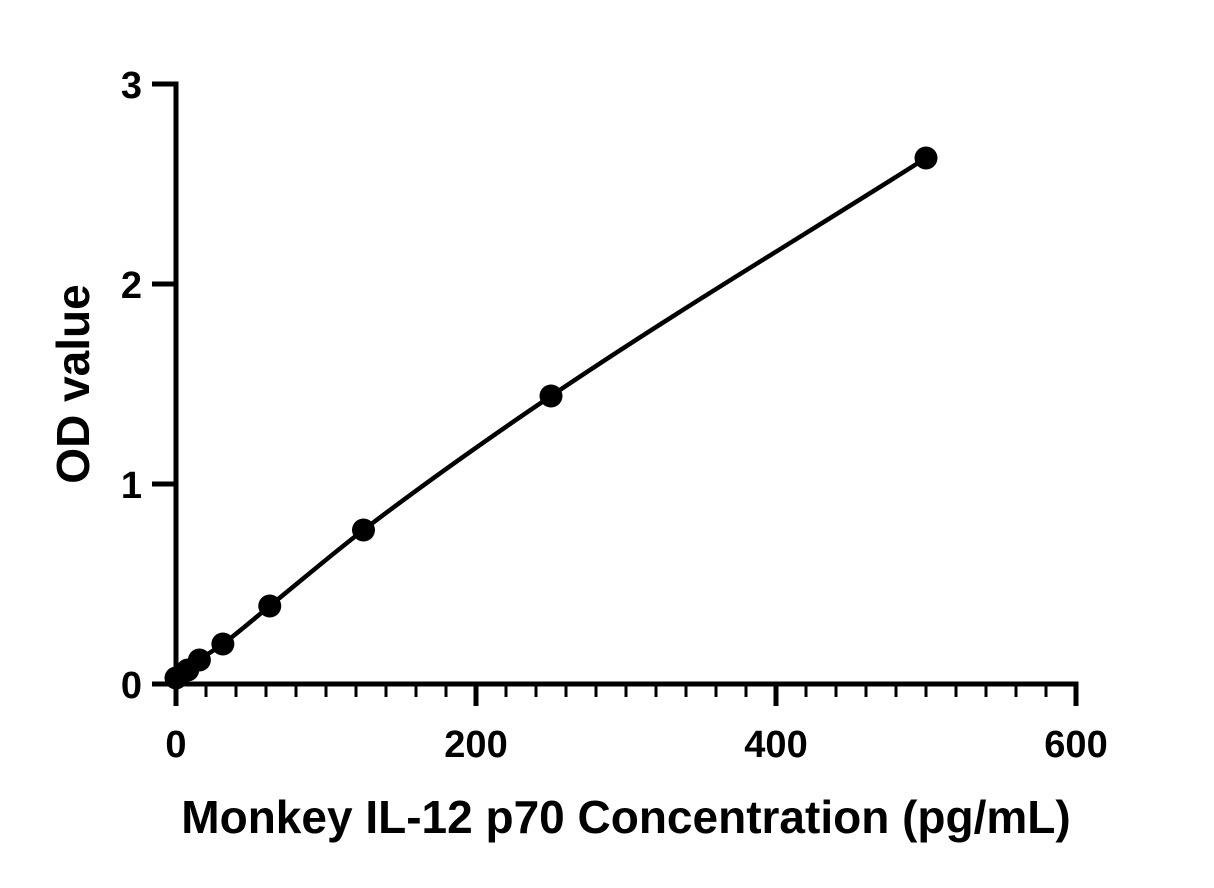 Image resolution: width=1214 pixels, height=888 pixels. What do you see at coordinates (475, 745) in the screenshot?
I see `x-tick-label: 200` at bounding box center [475, 745].